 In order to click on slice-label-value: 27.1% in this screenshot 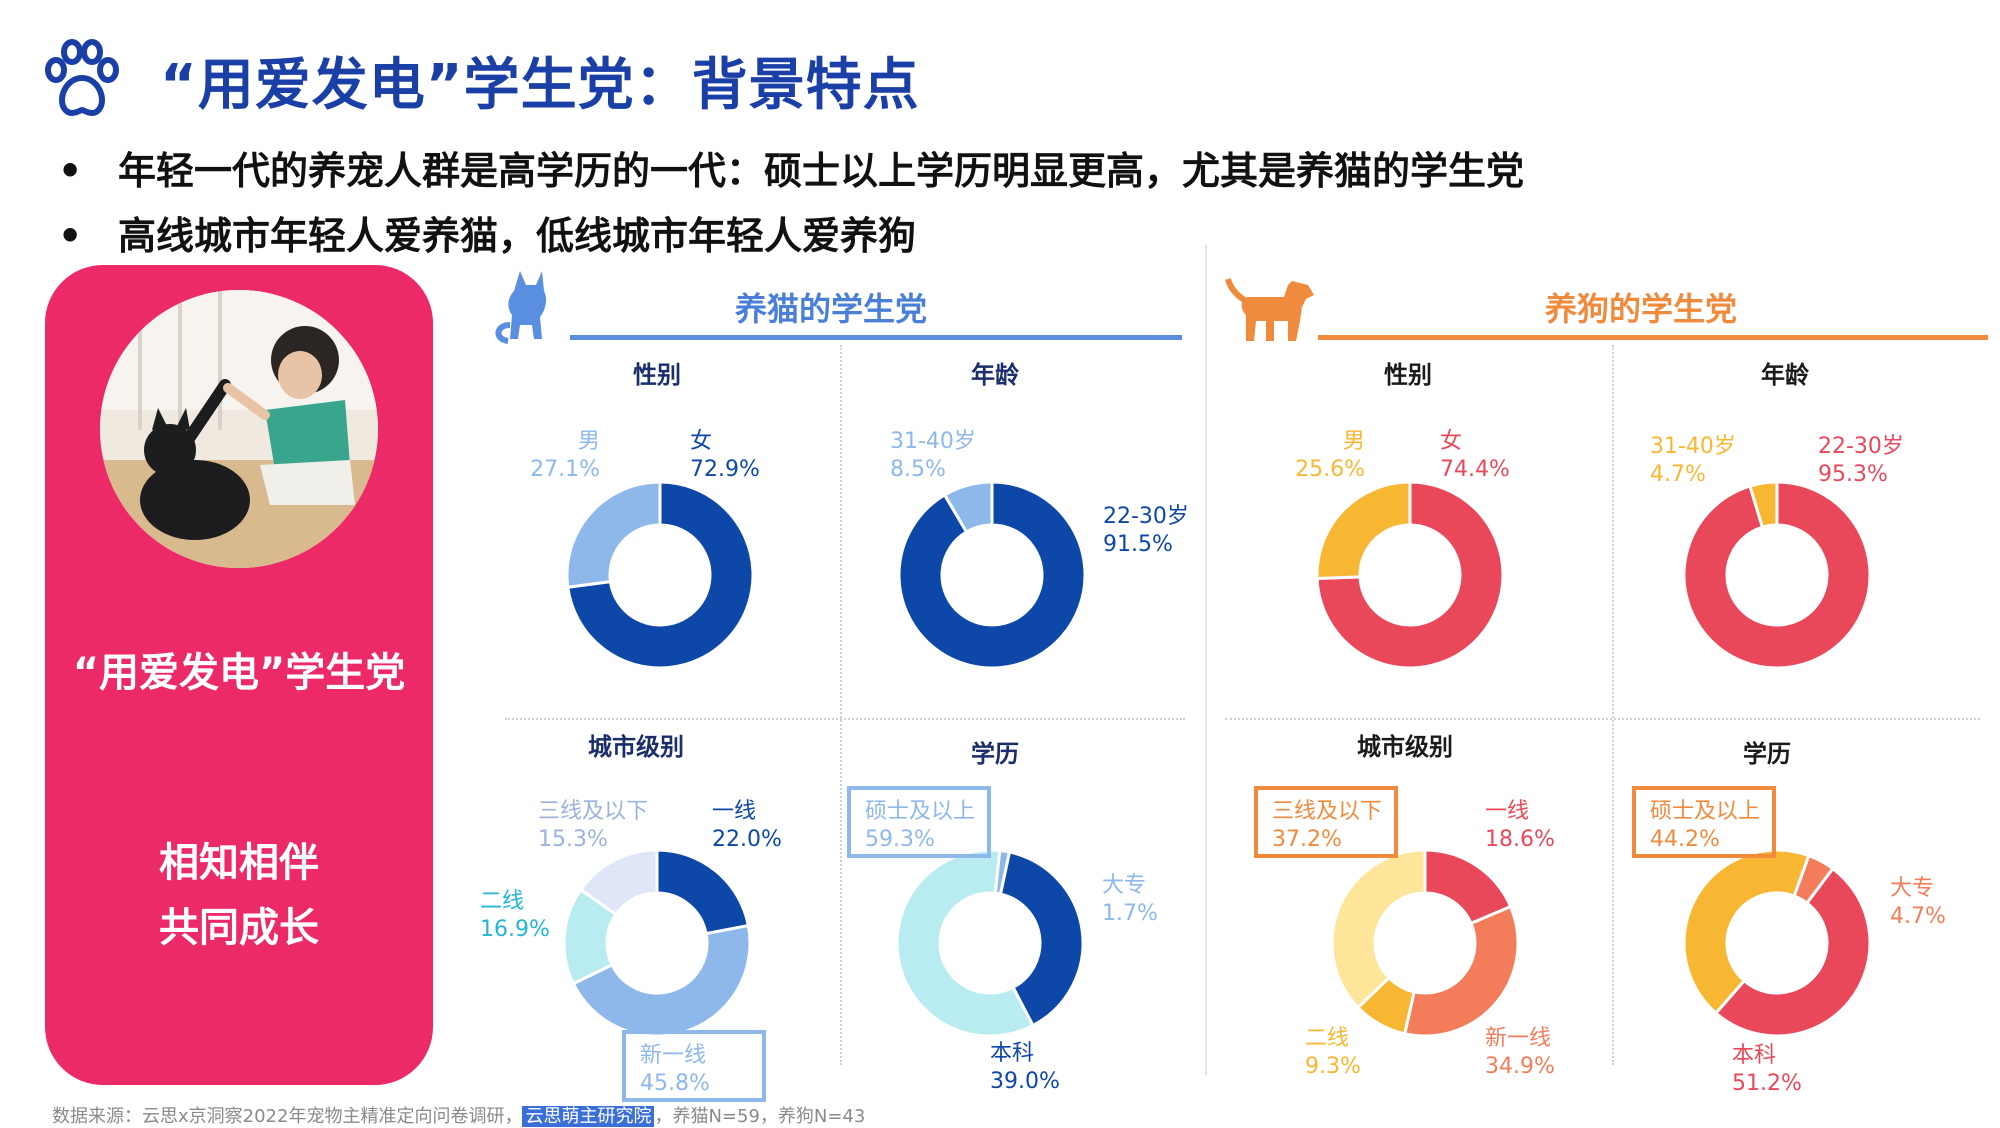, I will do `click(565, 469)`.